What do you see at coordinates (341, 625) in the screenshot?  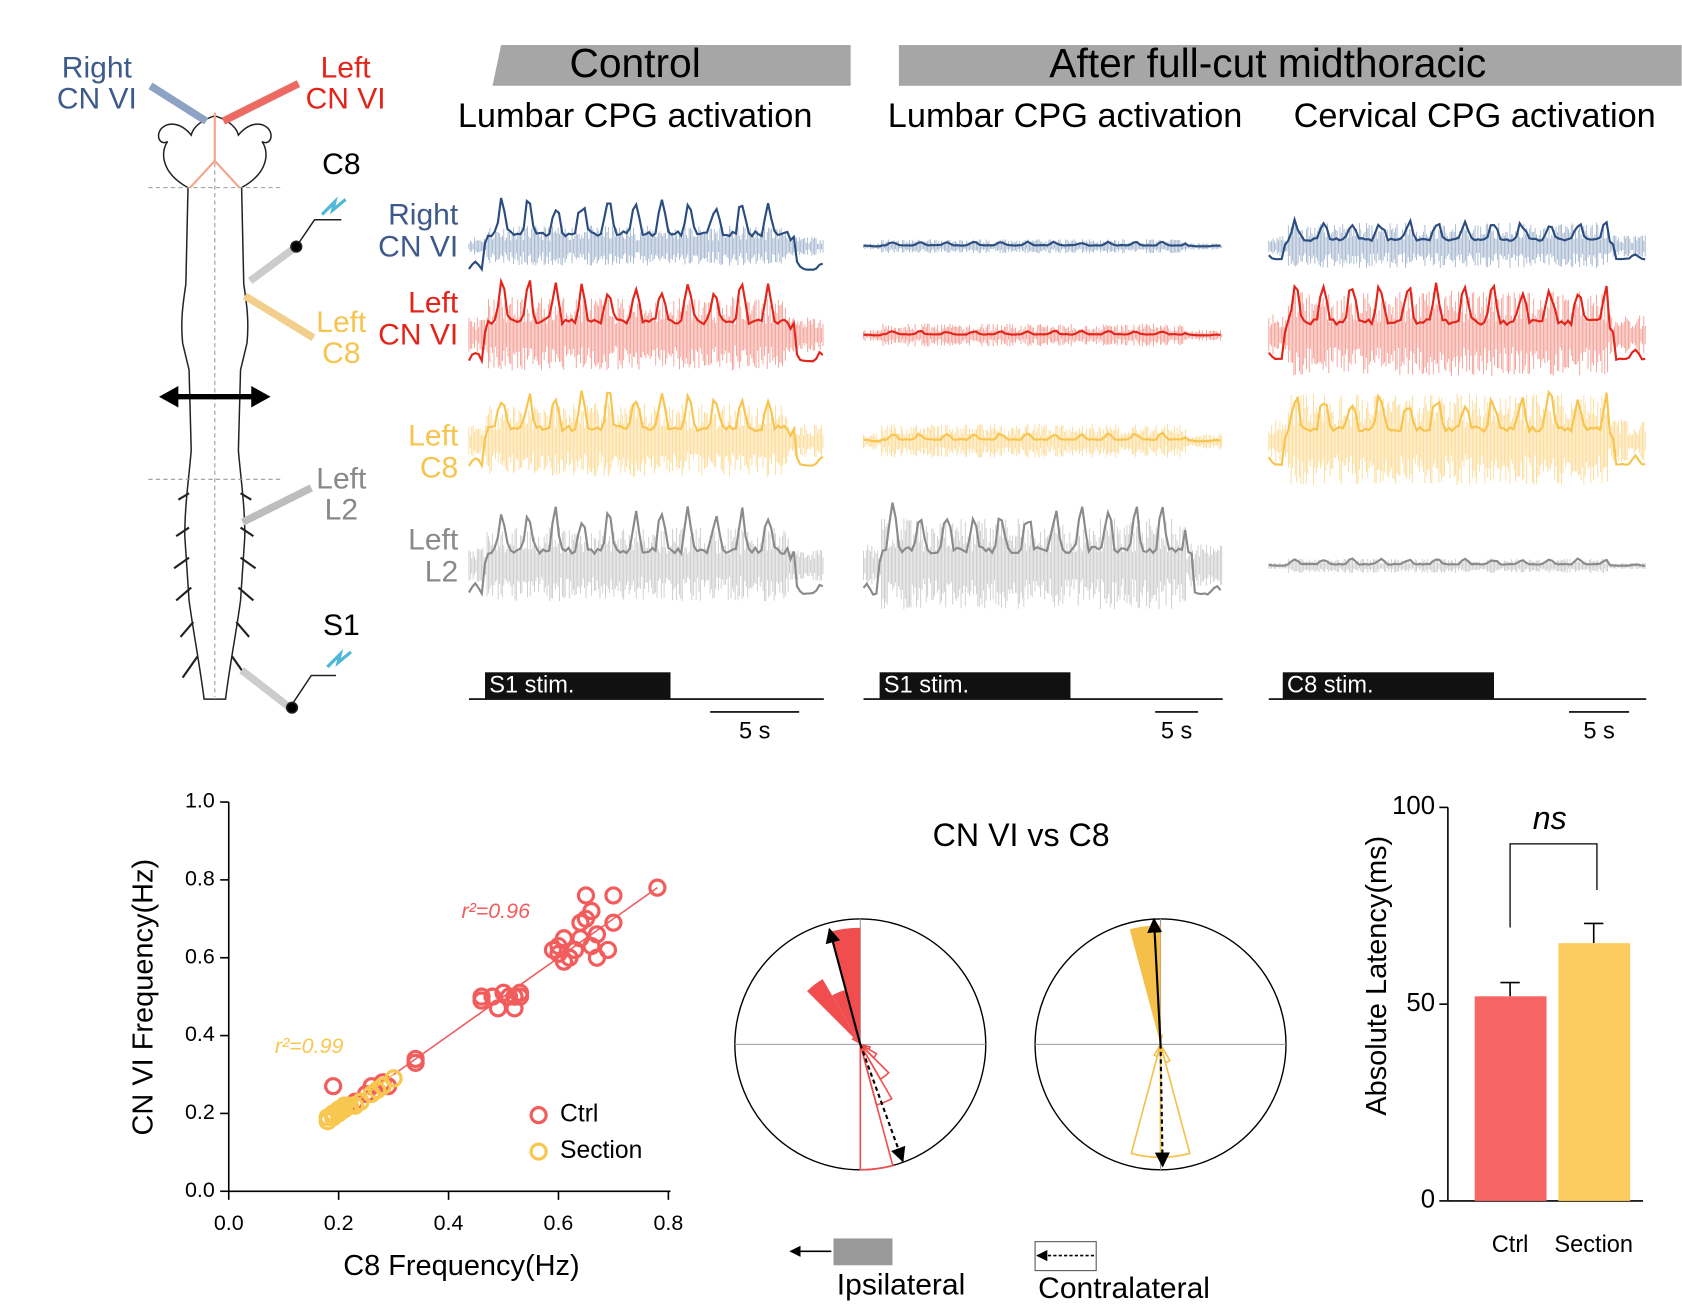 I see `label: S1` at bounding box center [341, 625].